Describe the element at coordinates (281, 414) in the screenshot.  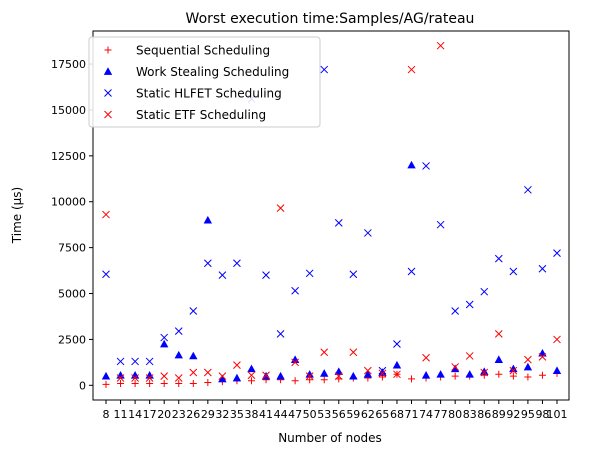
I see `x-tick-label: 44` at that location.